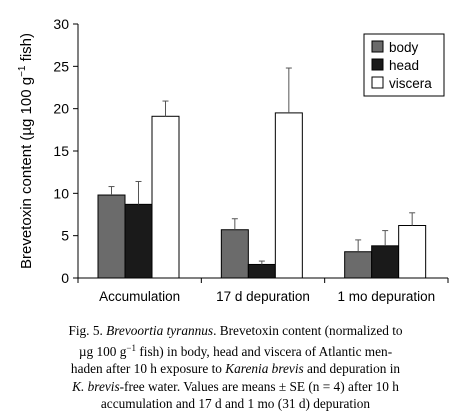 This screenshot has height=418, width=471. I want to click on y-tick-label: 15, so click(61, 151).